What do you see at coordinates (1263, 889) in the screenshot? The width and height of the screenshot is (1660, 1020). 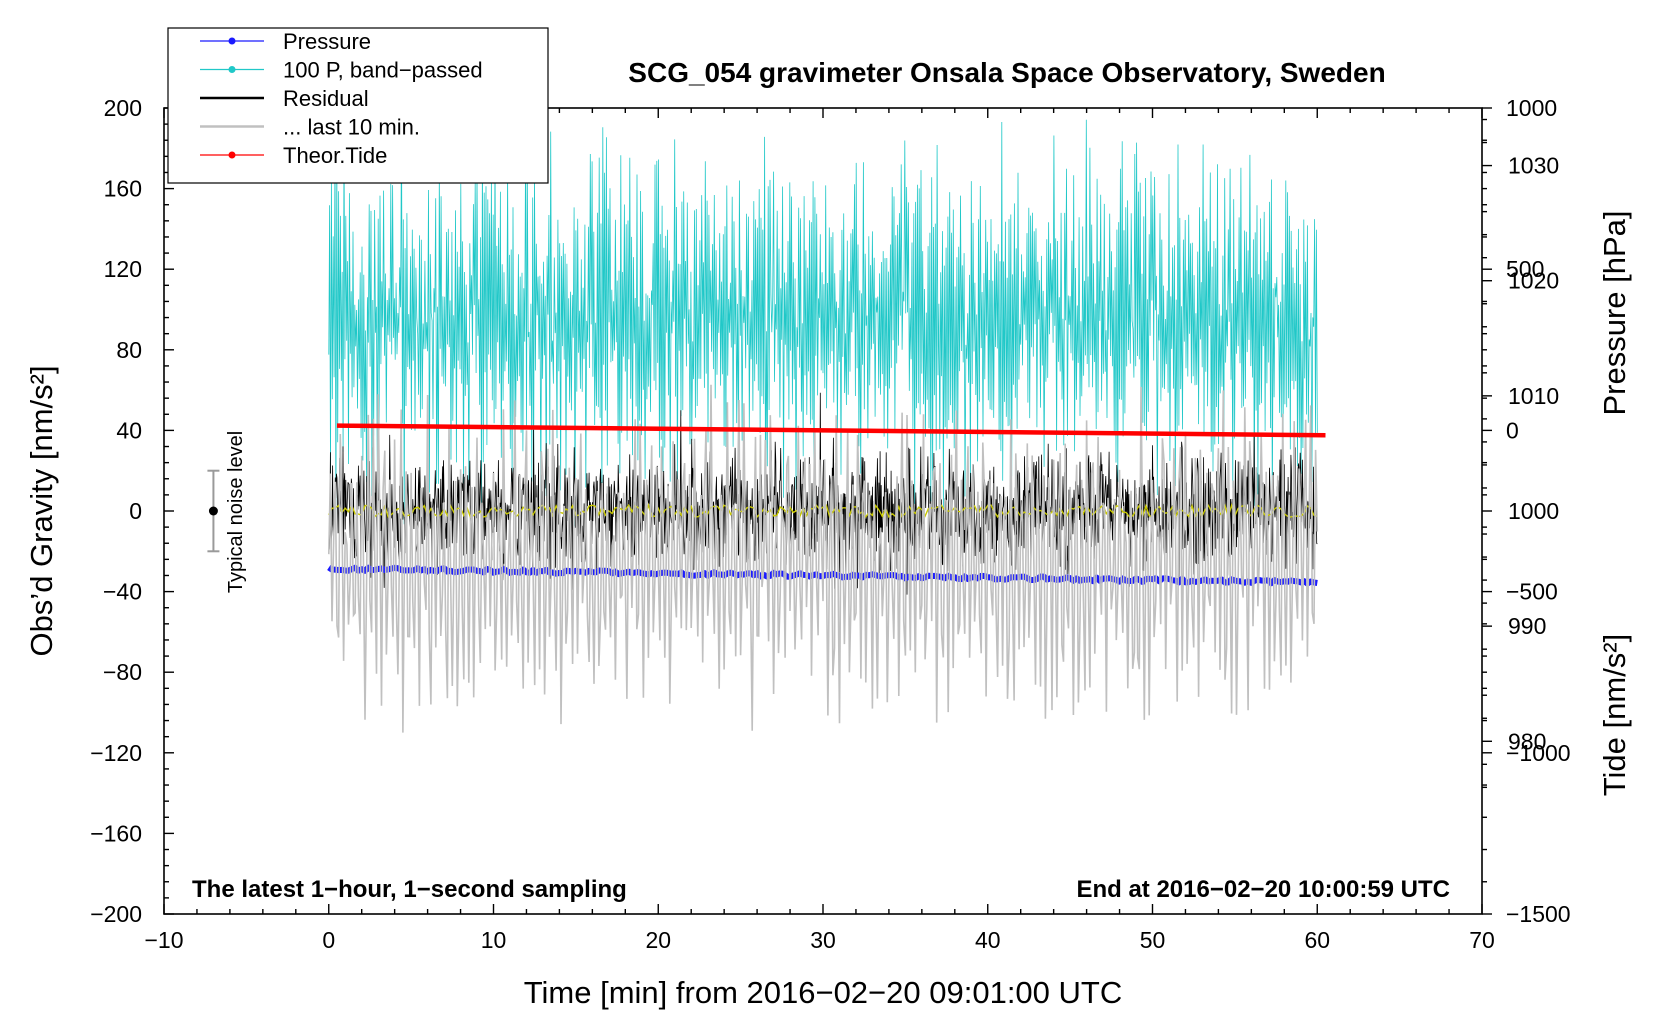 I see `annotation-end-time: End at 2016−02−20 10:00:59 UTC` at bounding box center [1263, 889].